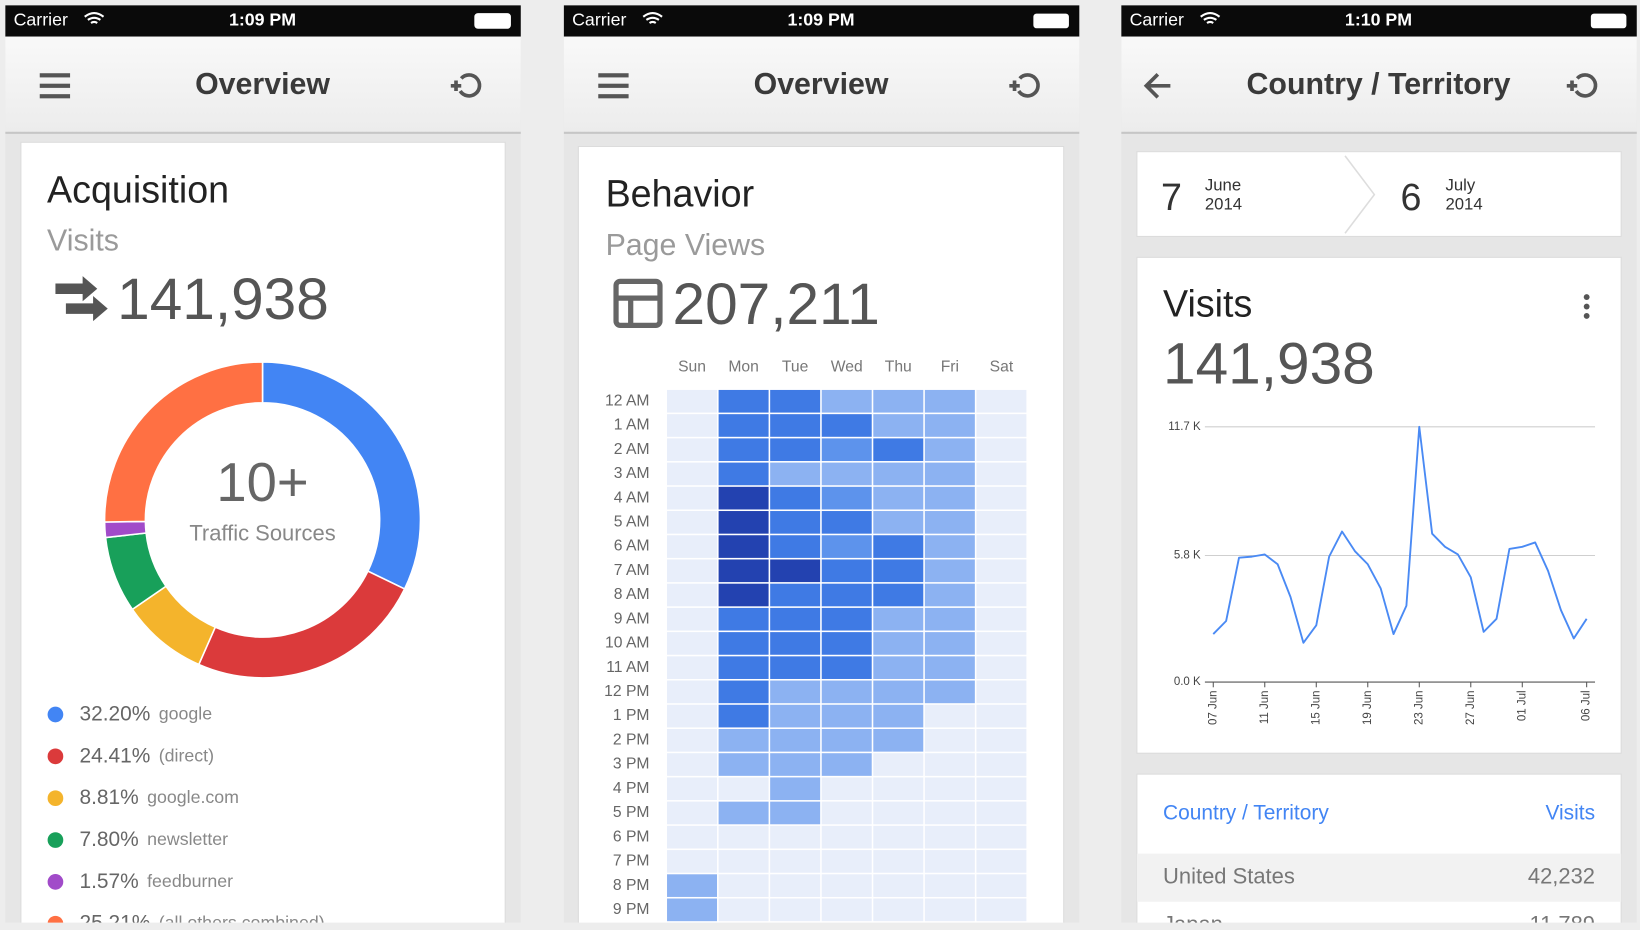 This screenshot has width=1640, height=930. What do you see at coordinates (1379, 877) in the screenshot?
I see `row-bg` at bounding box center [1379, 877].